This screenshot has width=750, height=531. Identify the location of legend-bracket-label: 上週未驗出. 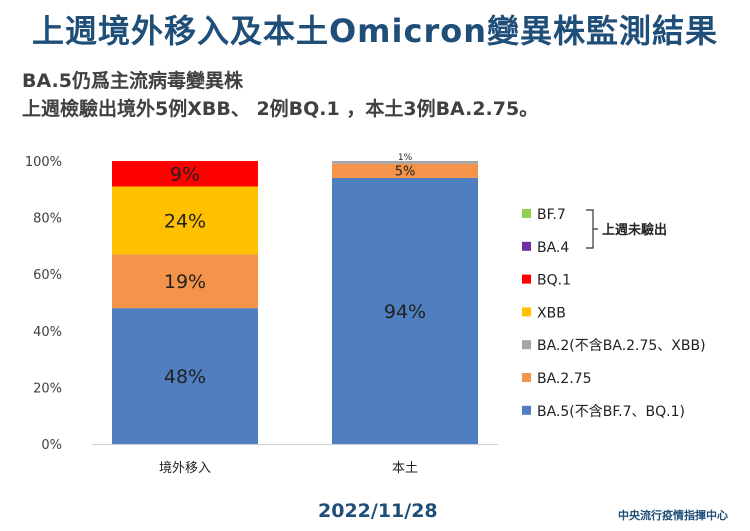
(634, 230).